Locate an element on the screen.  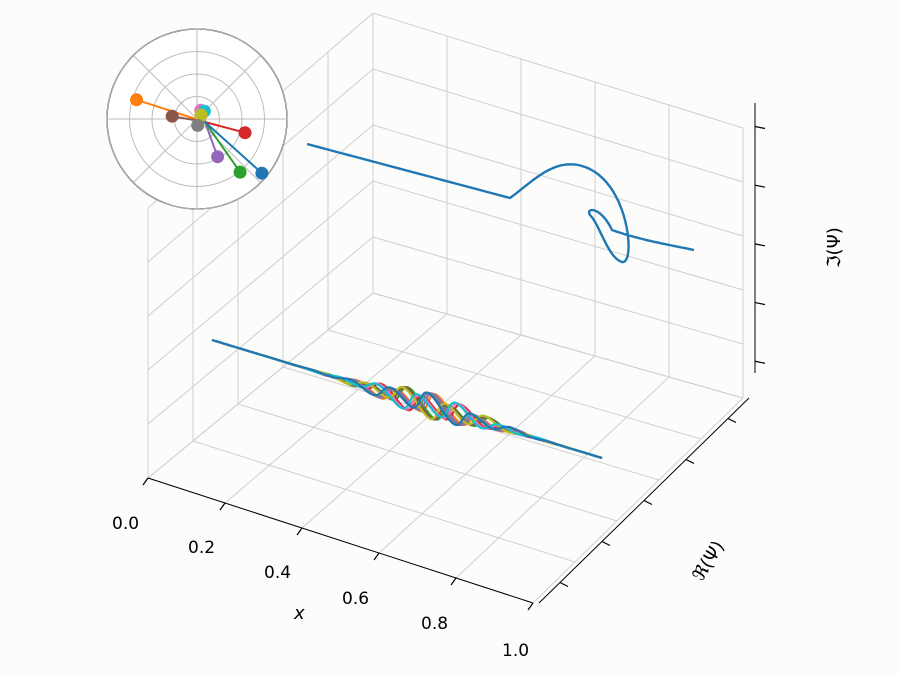
inset-grid is located at coordinates (197, 119).